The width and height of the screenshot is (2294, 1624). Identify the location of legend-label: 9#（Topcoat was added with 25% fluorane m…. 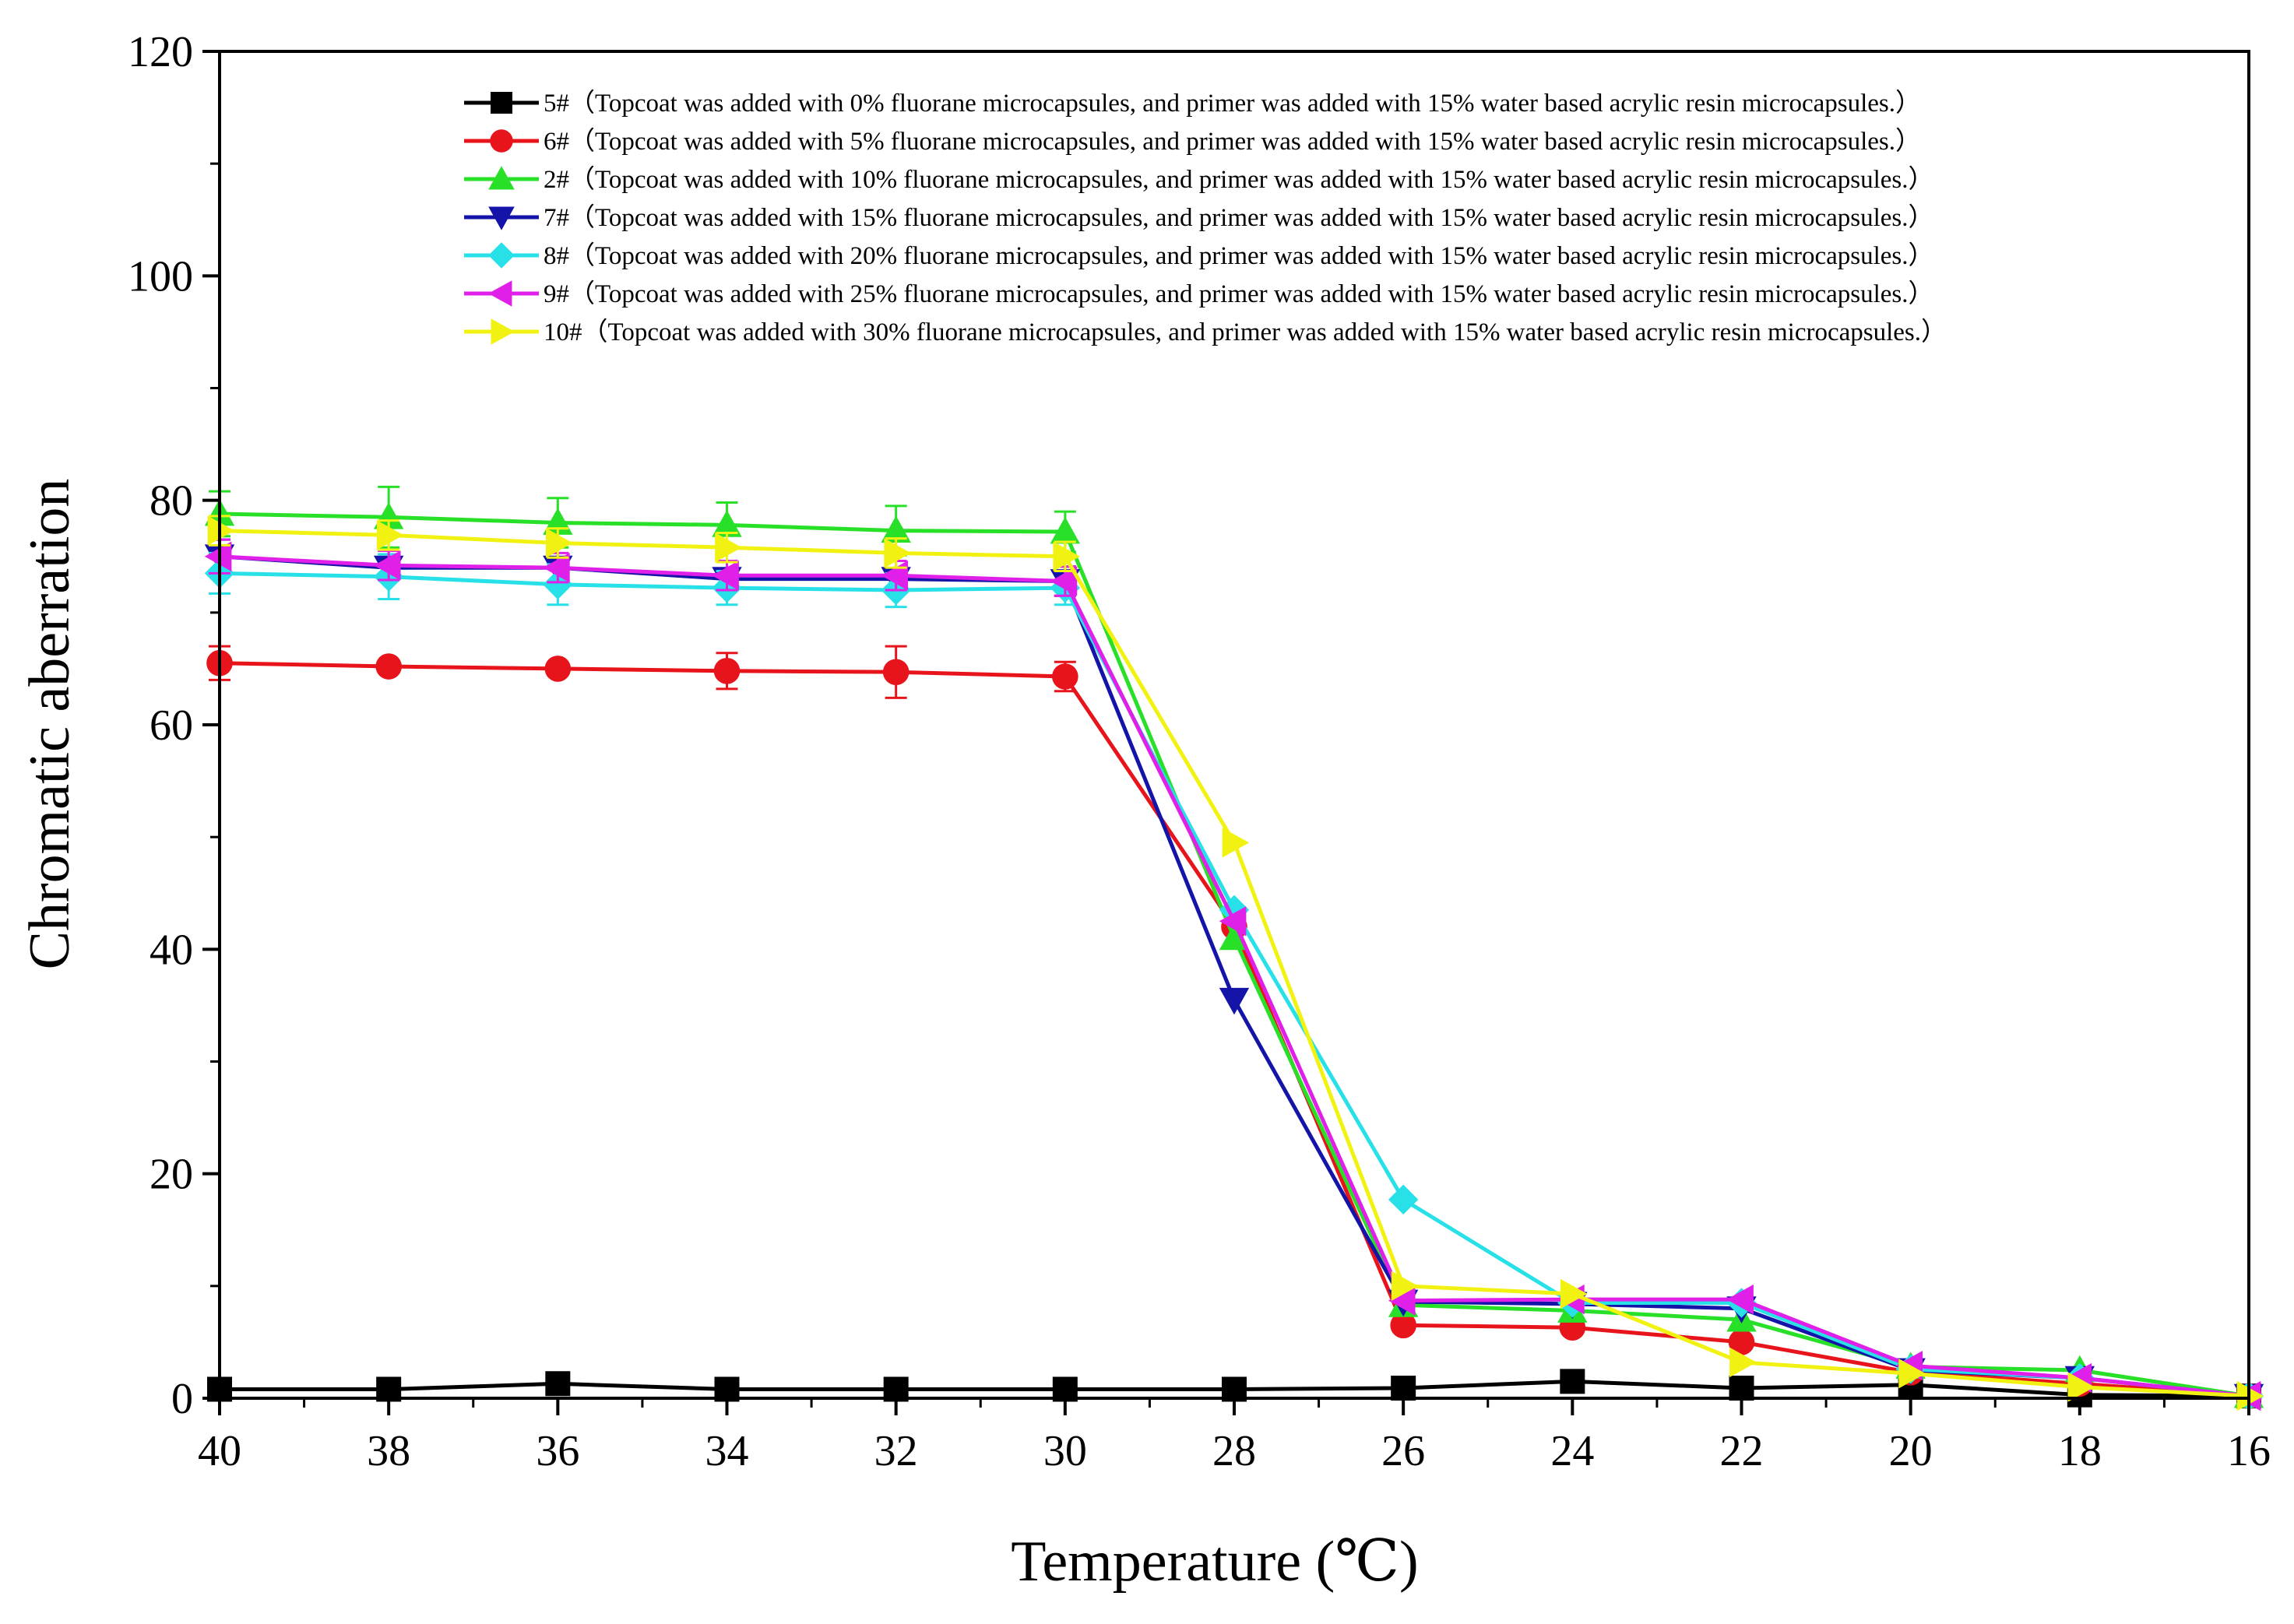
(1239, 294).